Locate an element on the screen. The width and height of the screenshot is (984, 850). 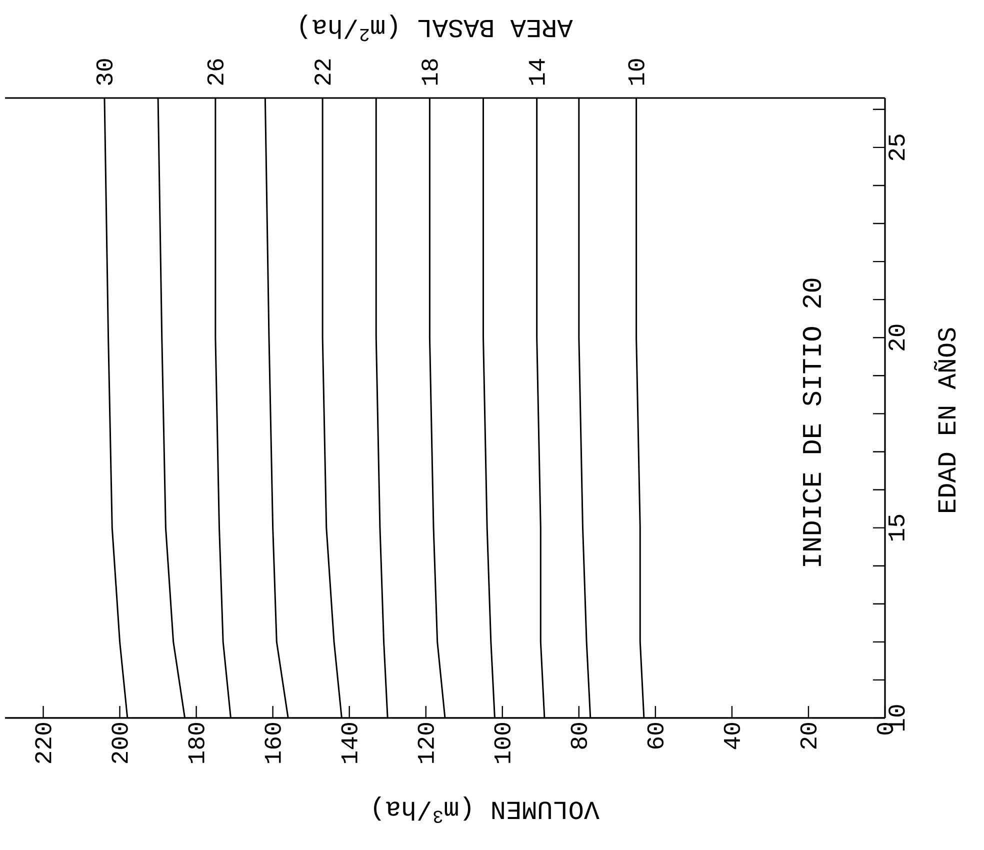
text: 14 is located at coordinates (536, 71).